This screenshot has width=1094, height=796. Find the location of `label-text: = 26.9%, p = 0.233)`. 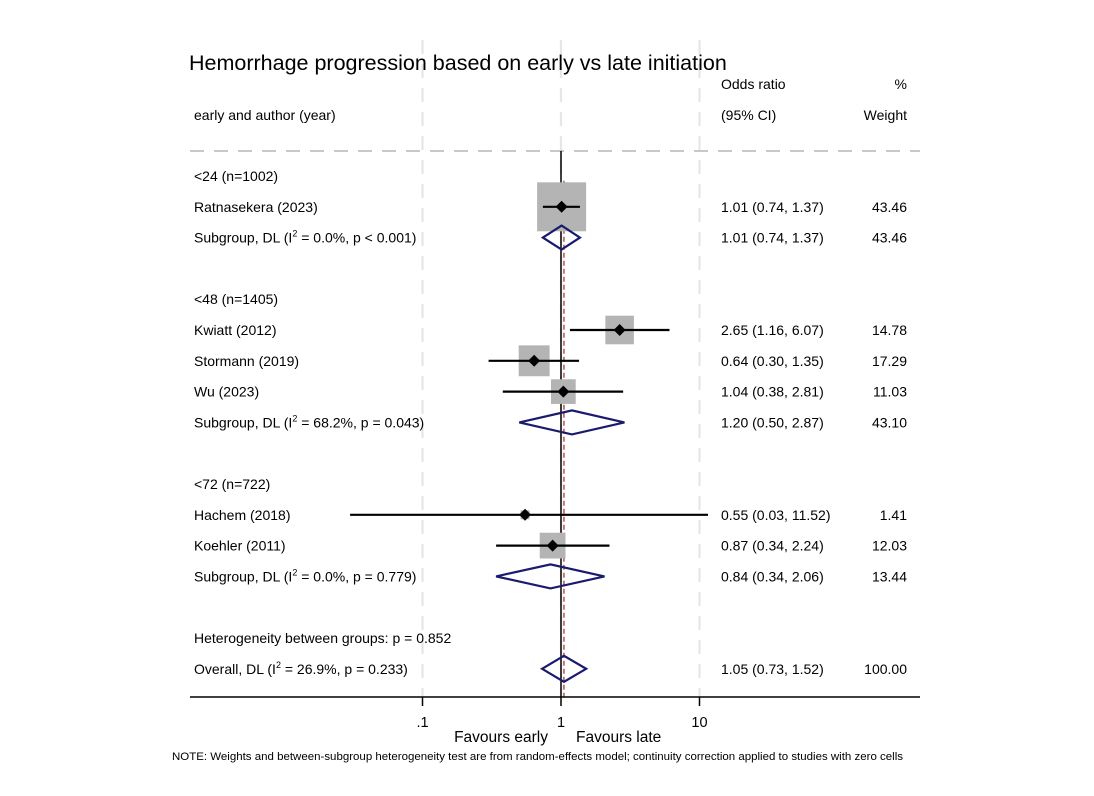

label-text: = 26.9%, p = 0.233) is located at coordinates (344, 669).